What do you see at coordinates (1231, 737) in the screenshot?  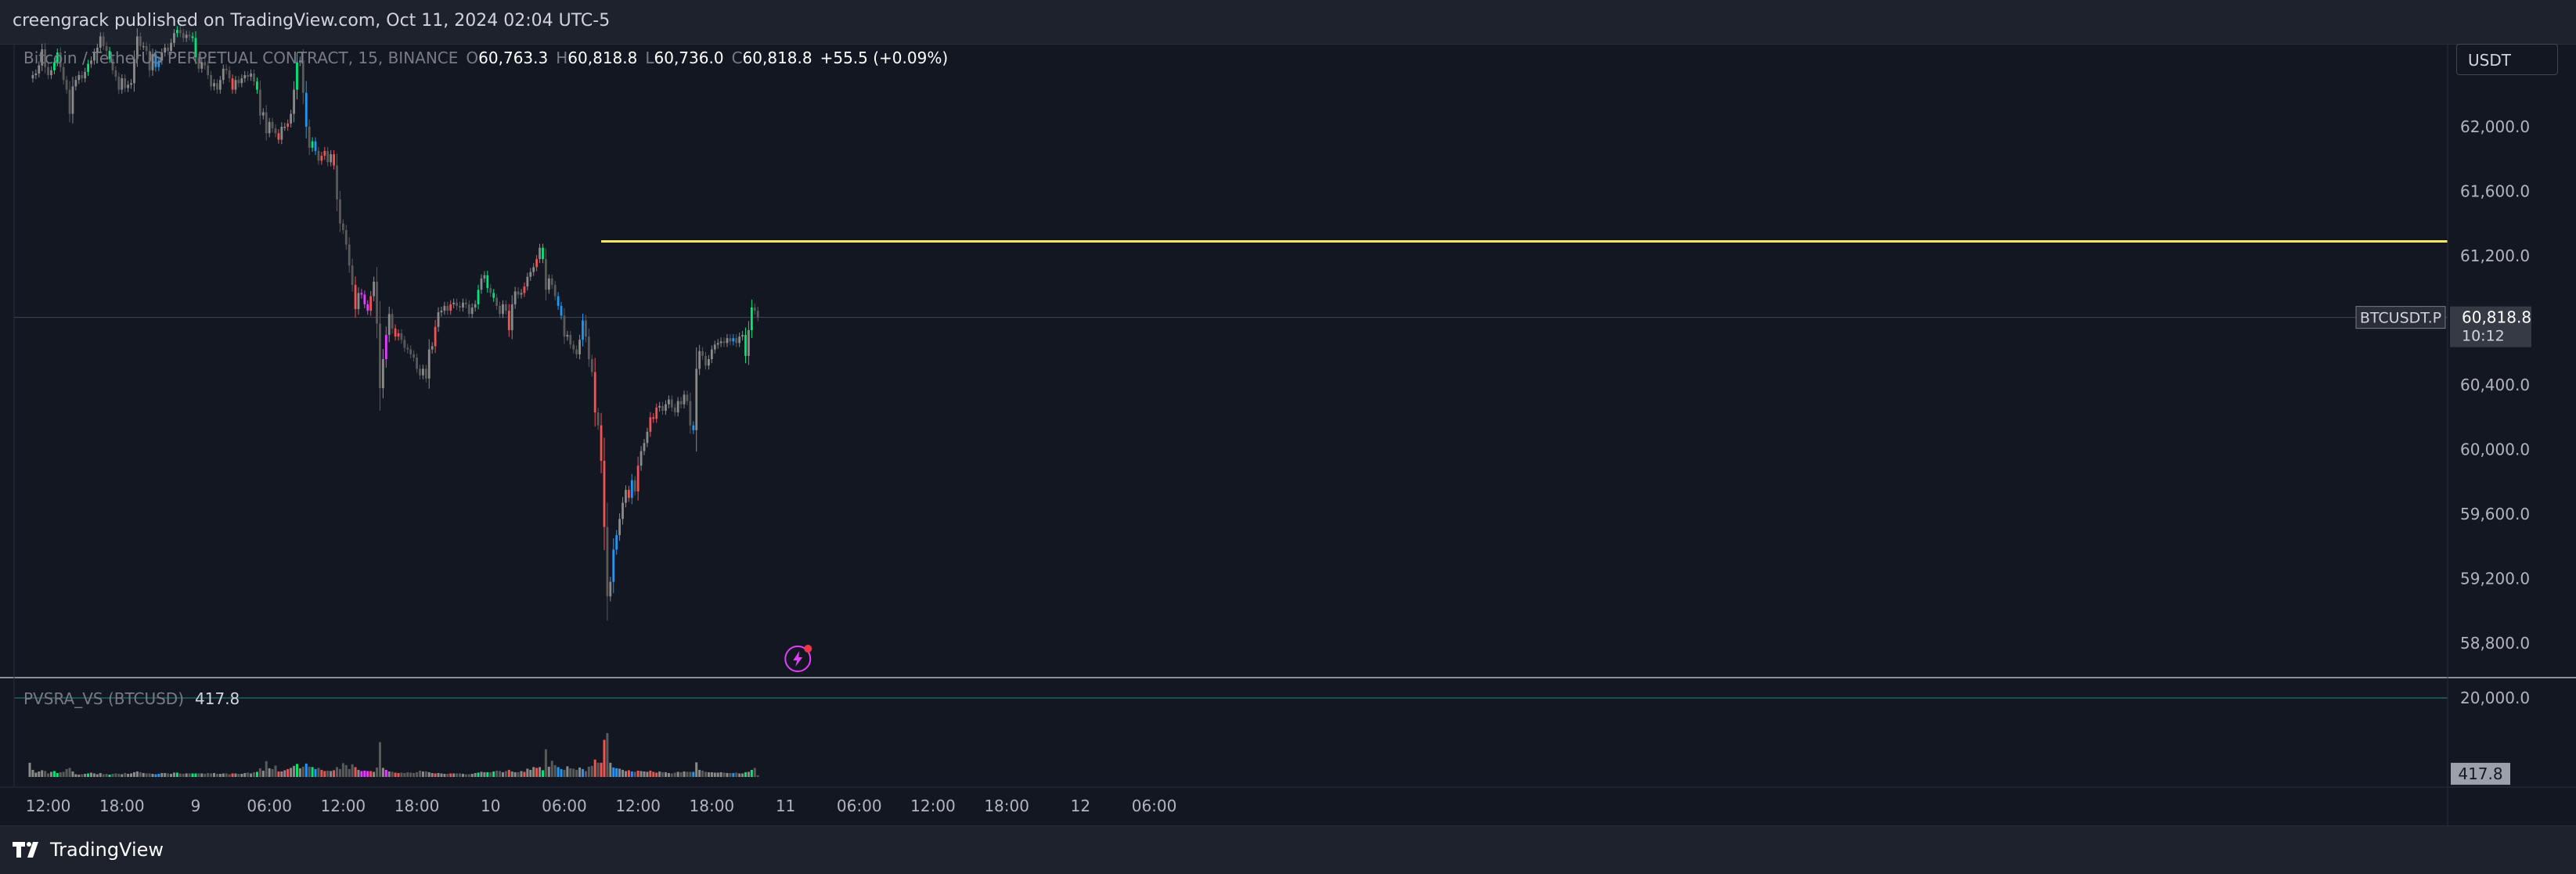 I see `volume-pane` at bounding box center [1231, 737].